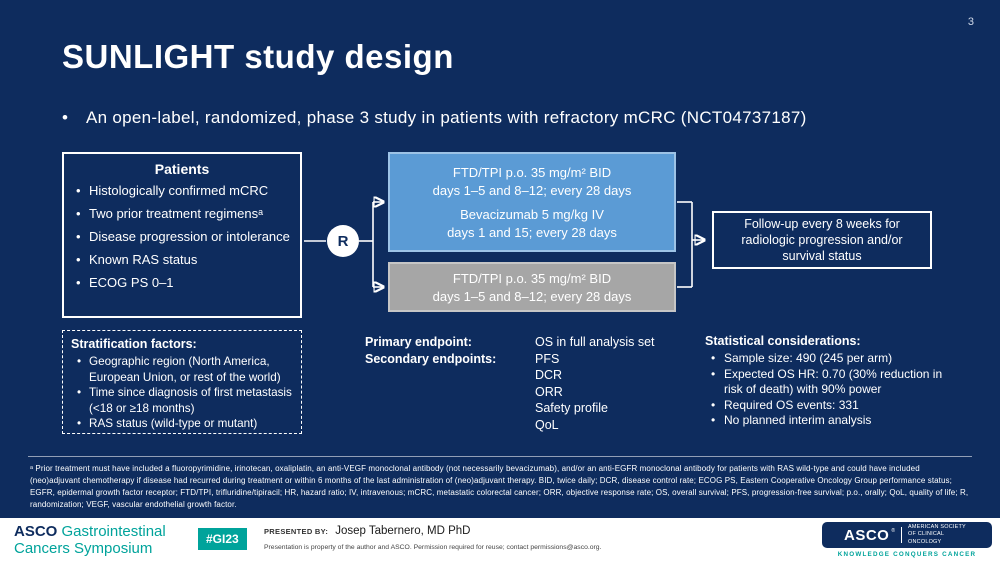  What do you see at coordinates (902, 535) in the screenshot?
I see `asco-logo-divider` at bounding box center [902, 535].